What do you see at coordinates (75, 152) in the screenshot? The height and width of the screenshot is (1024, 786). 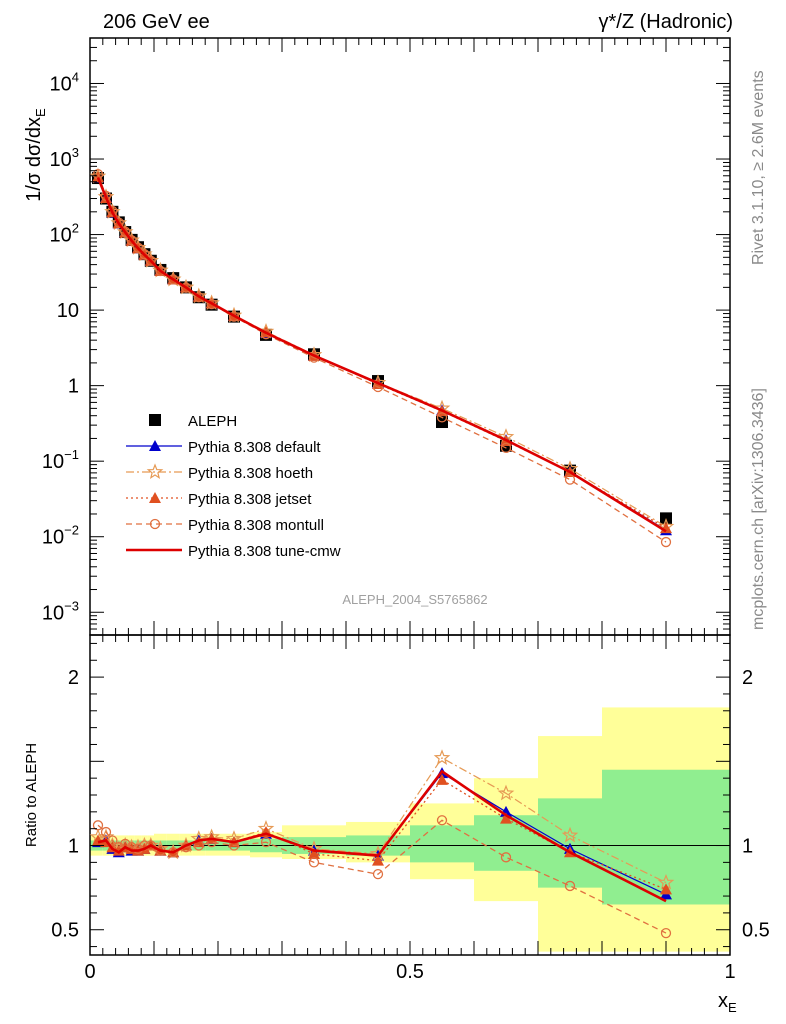 I see `upper-ytick-label-exp: 3` at bounding box center [75, 152].